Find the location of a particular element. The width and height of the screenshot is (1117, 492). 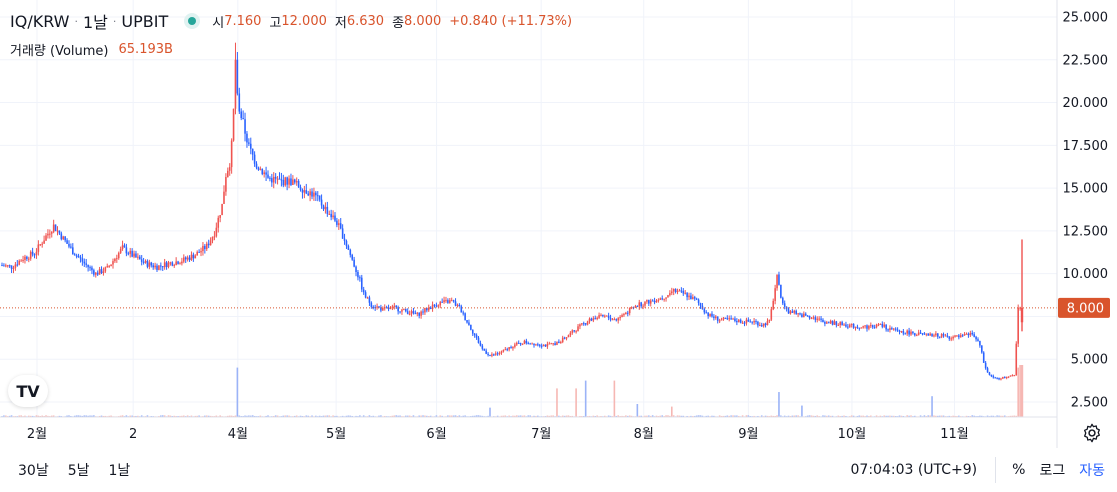

timezone-clock: 07:04:03 (UTC+9) is located at coordinates (914, 470).